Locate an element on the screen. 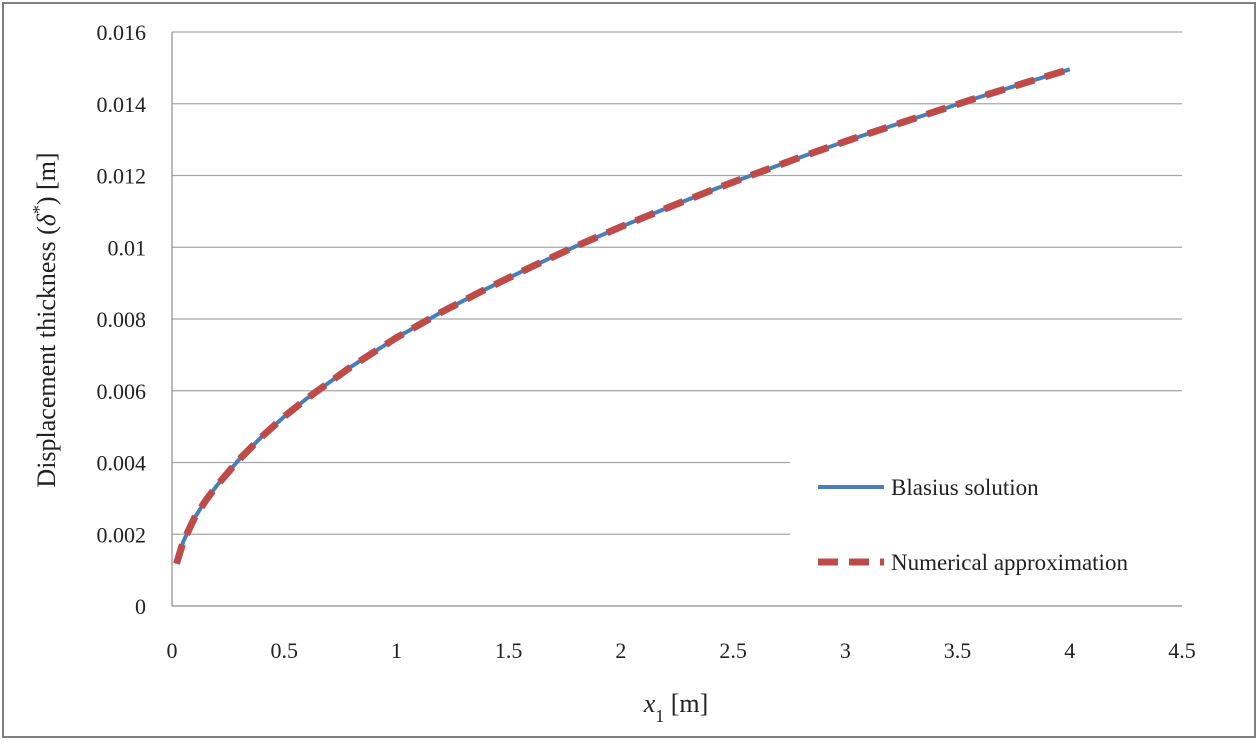 The width and height of the screenshot is (1260, 742). x-tick-label: 4 is located at coordinates (1069, 650).